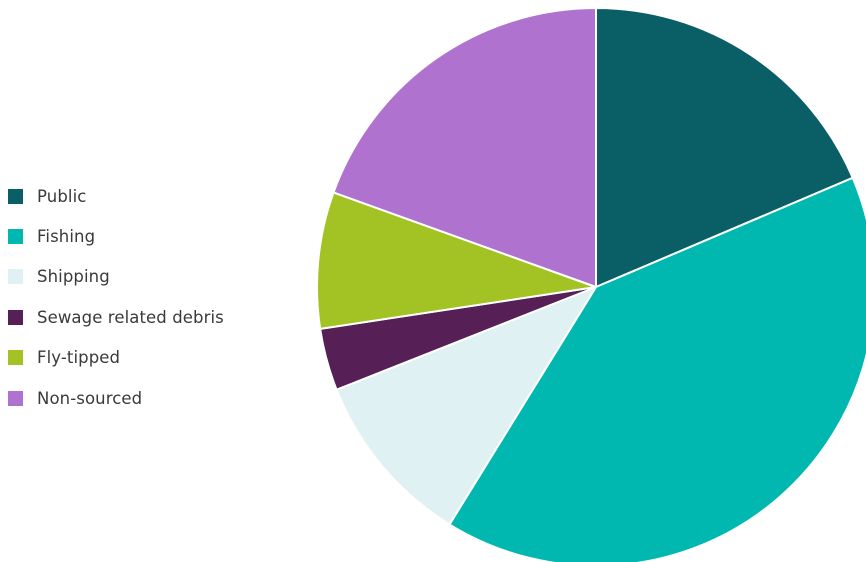 The image size is (866, 562). Describe the element at coordinates (62, 196) in the screenshot. I see `legend-label: Public` at that location.